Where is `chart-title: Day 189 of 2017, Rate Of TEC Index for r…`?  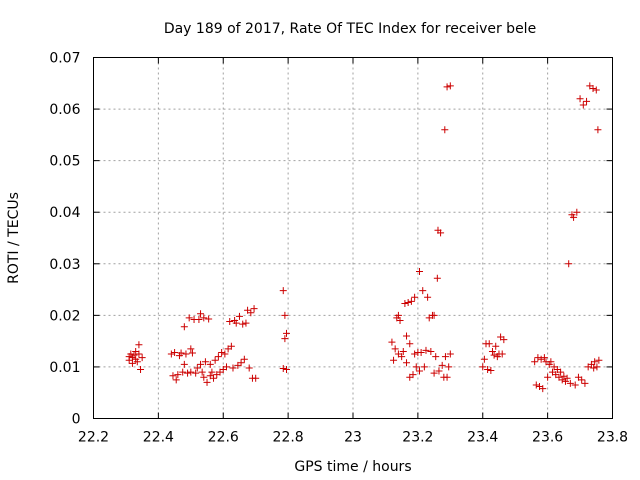
chart-title: Day 189 of 2017, Rate Of TEC Index for r… is located at coordinates (350, 29).